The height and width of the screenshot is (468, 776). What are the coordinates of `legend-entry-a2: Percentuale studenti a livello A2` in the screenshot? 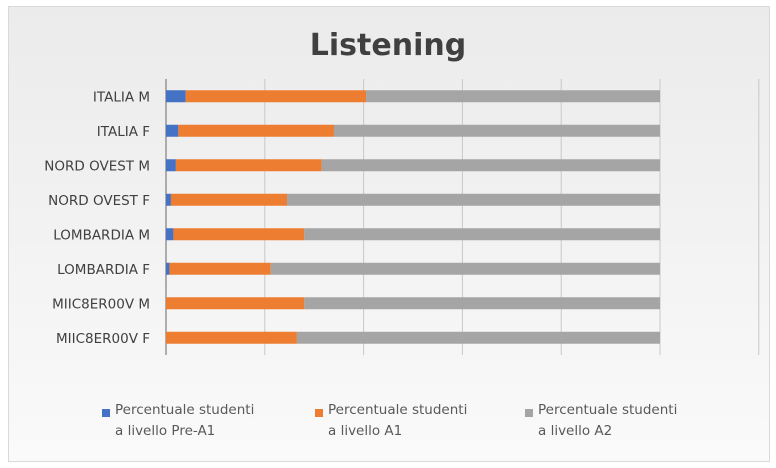 It's located at (616, 422).